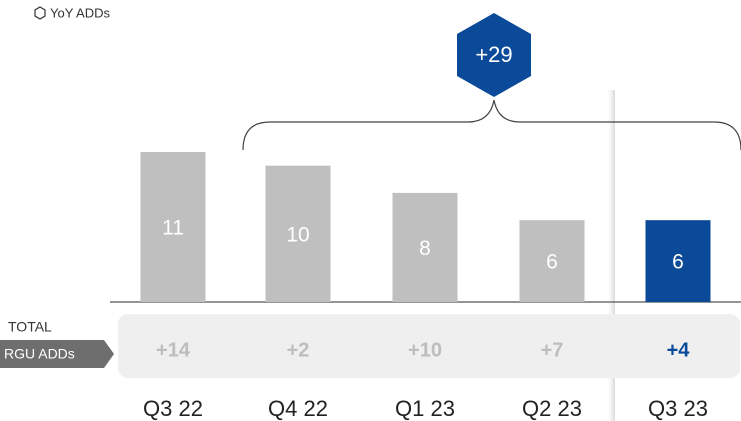  I want to click on total-hexagon, so click(494, 55).